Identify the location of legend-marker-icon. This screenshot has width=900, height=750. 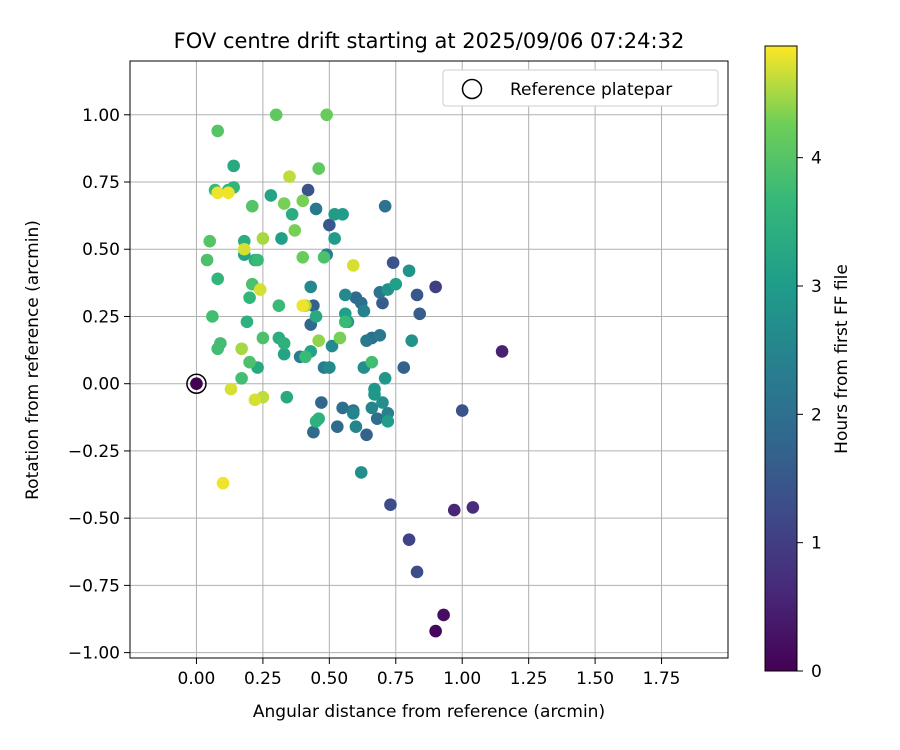
(472, 89).